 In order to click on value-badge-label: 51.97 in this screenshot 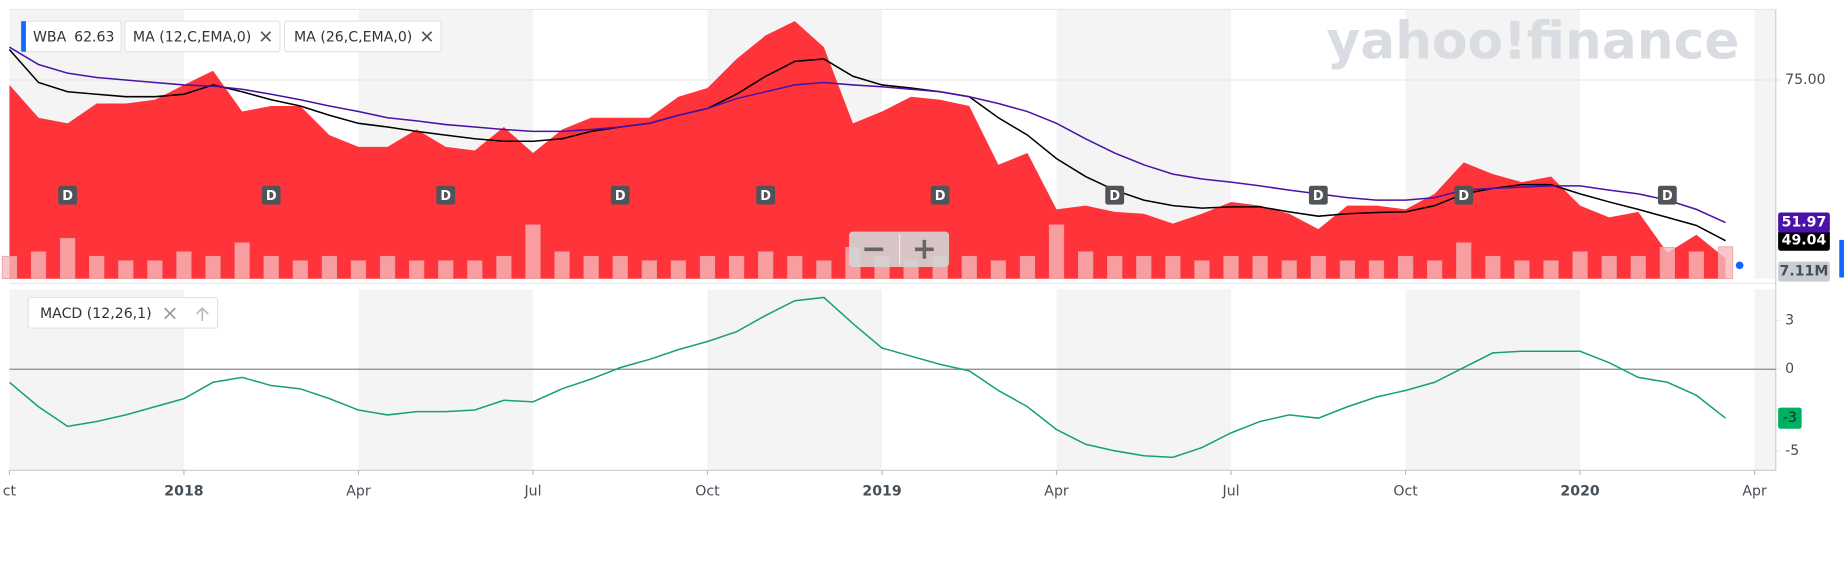, I will do `click(1804, 223)`.